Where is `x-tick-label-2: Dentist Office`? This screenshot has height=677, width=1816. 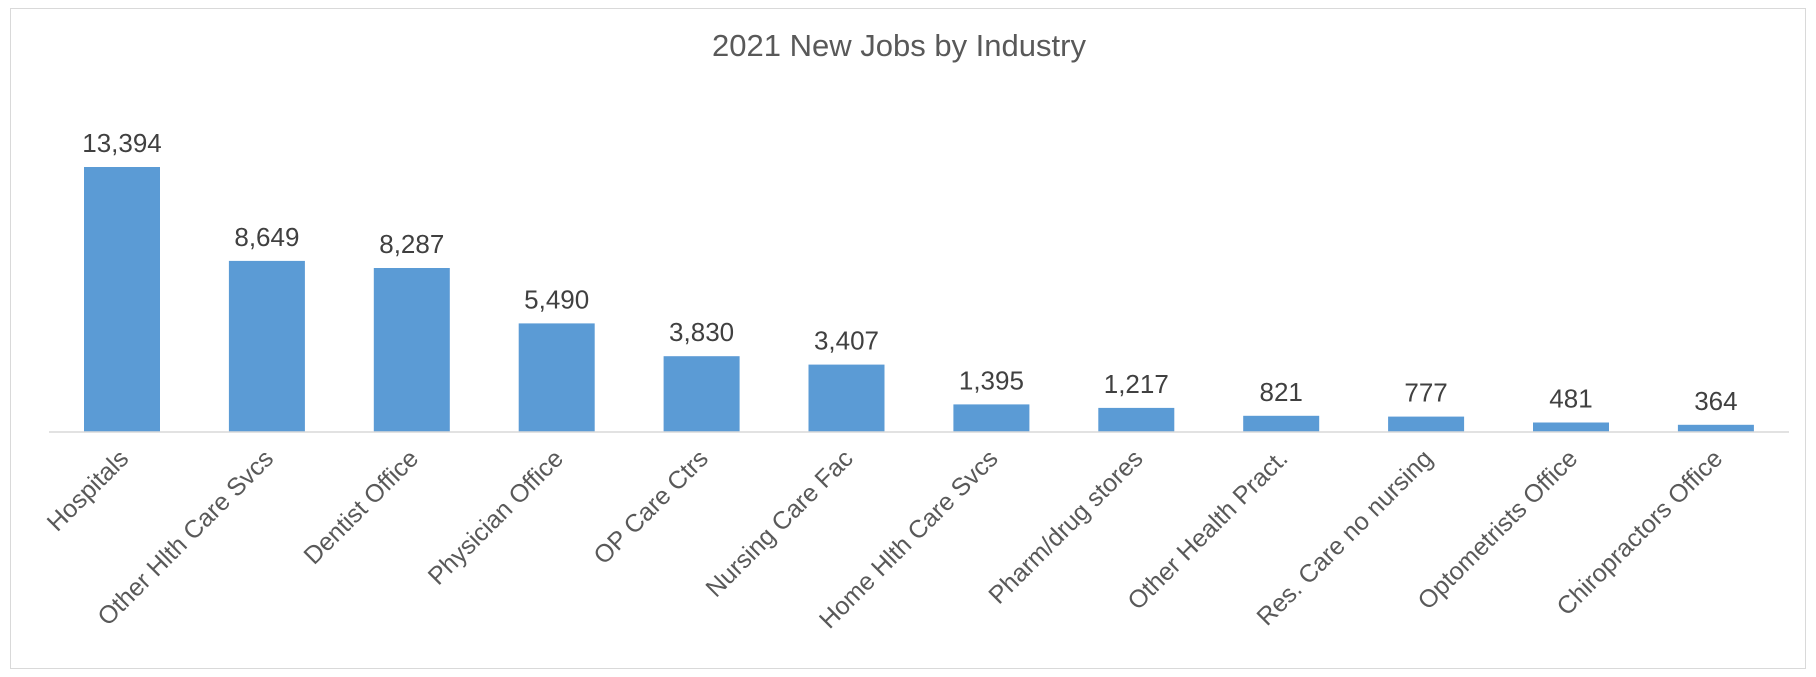 x-tick-label-2: Dentist Office is located at coordinates (361, 507).